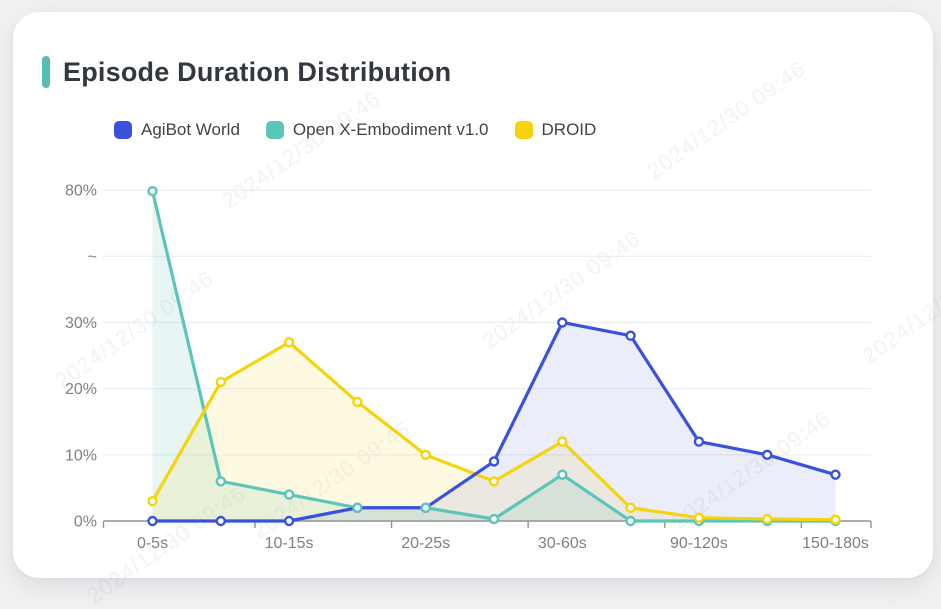 This screenshot has height=609, width=941. I want to click on legend-item-droid: DROID, so click(555, 130).